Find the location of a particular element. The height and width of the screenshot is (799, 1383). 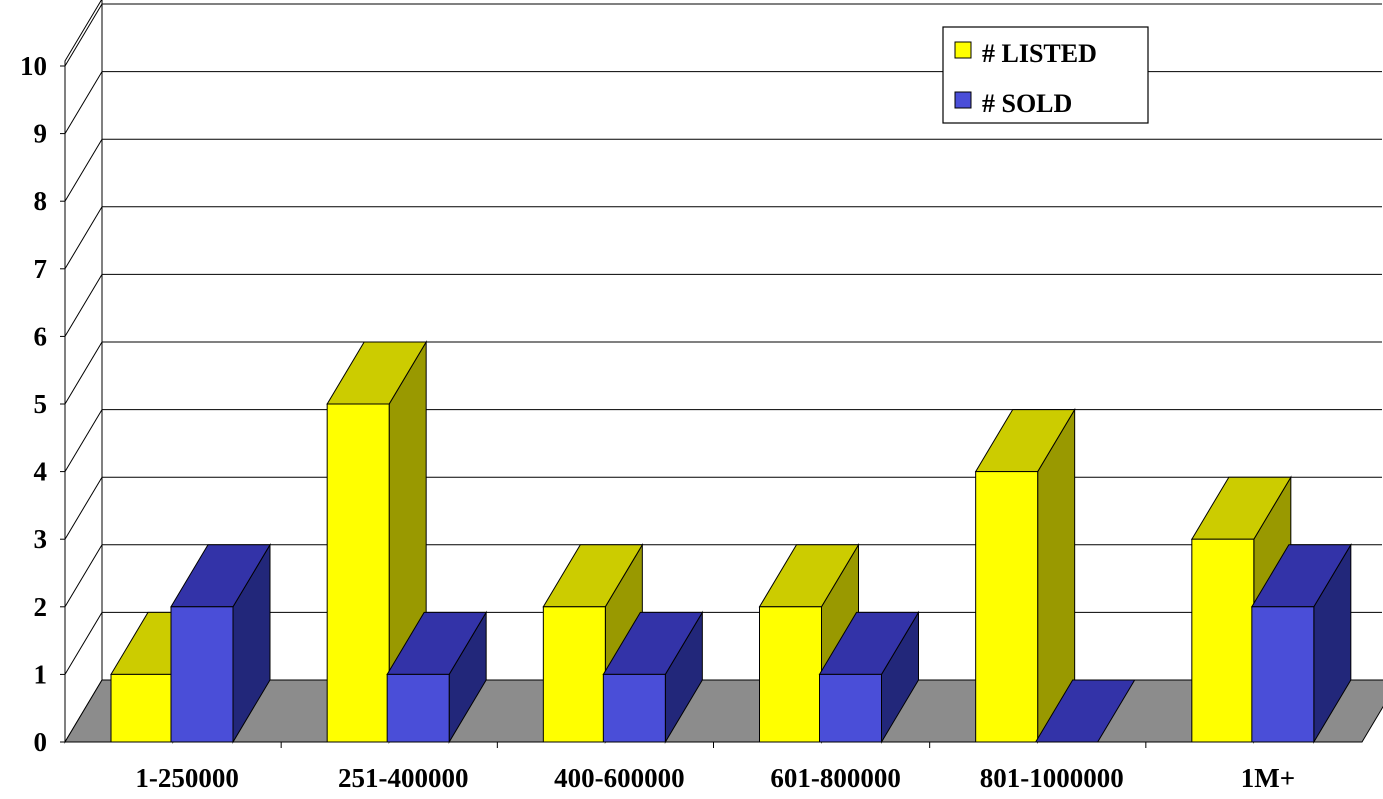

chart-walls is located at coordinates (83, 372).